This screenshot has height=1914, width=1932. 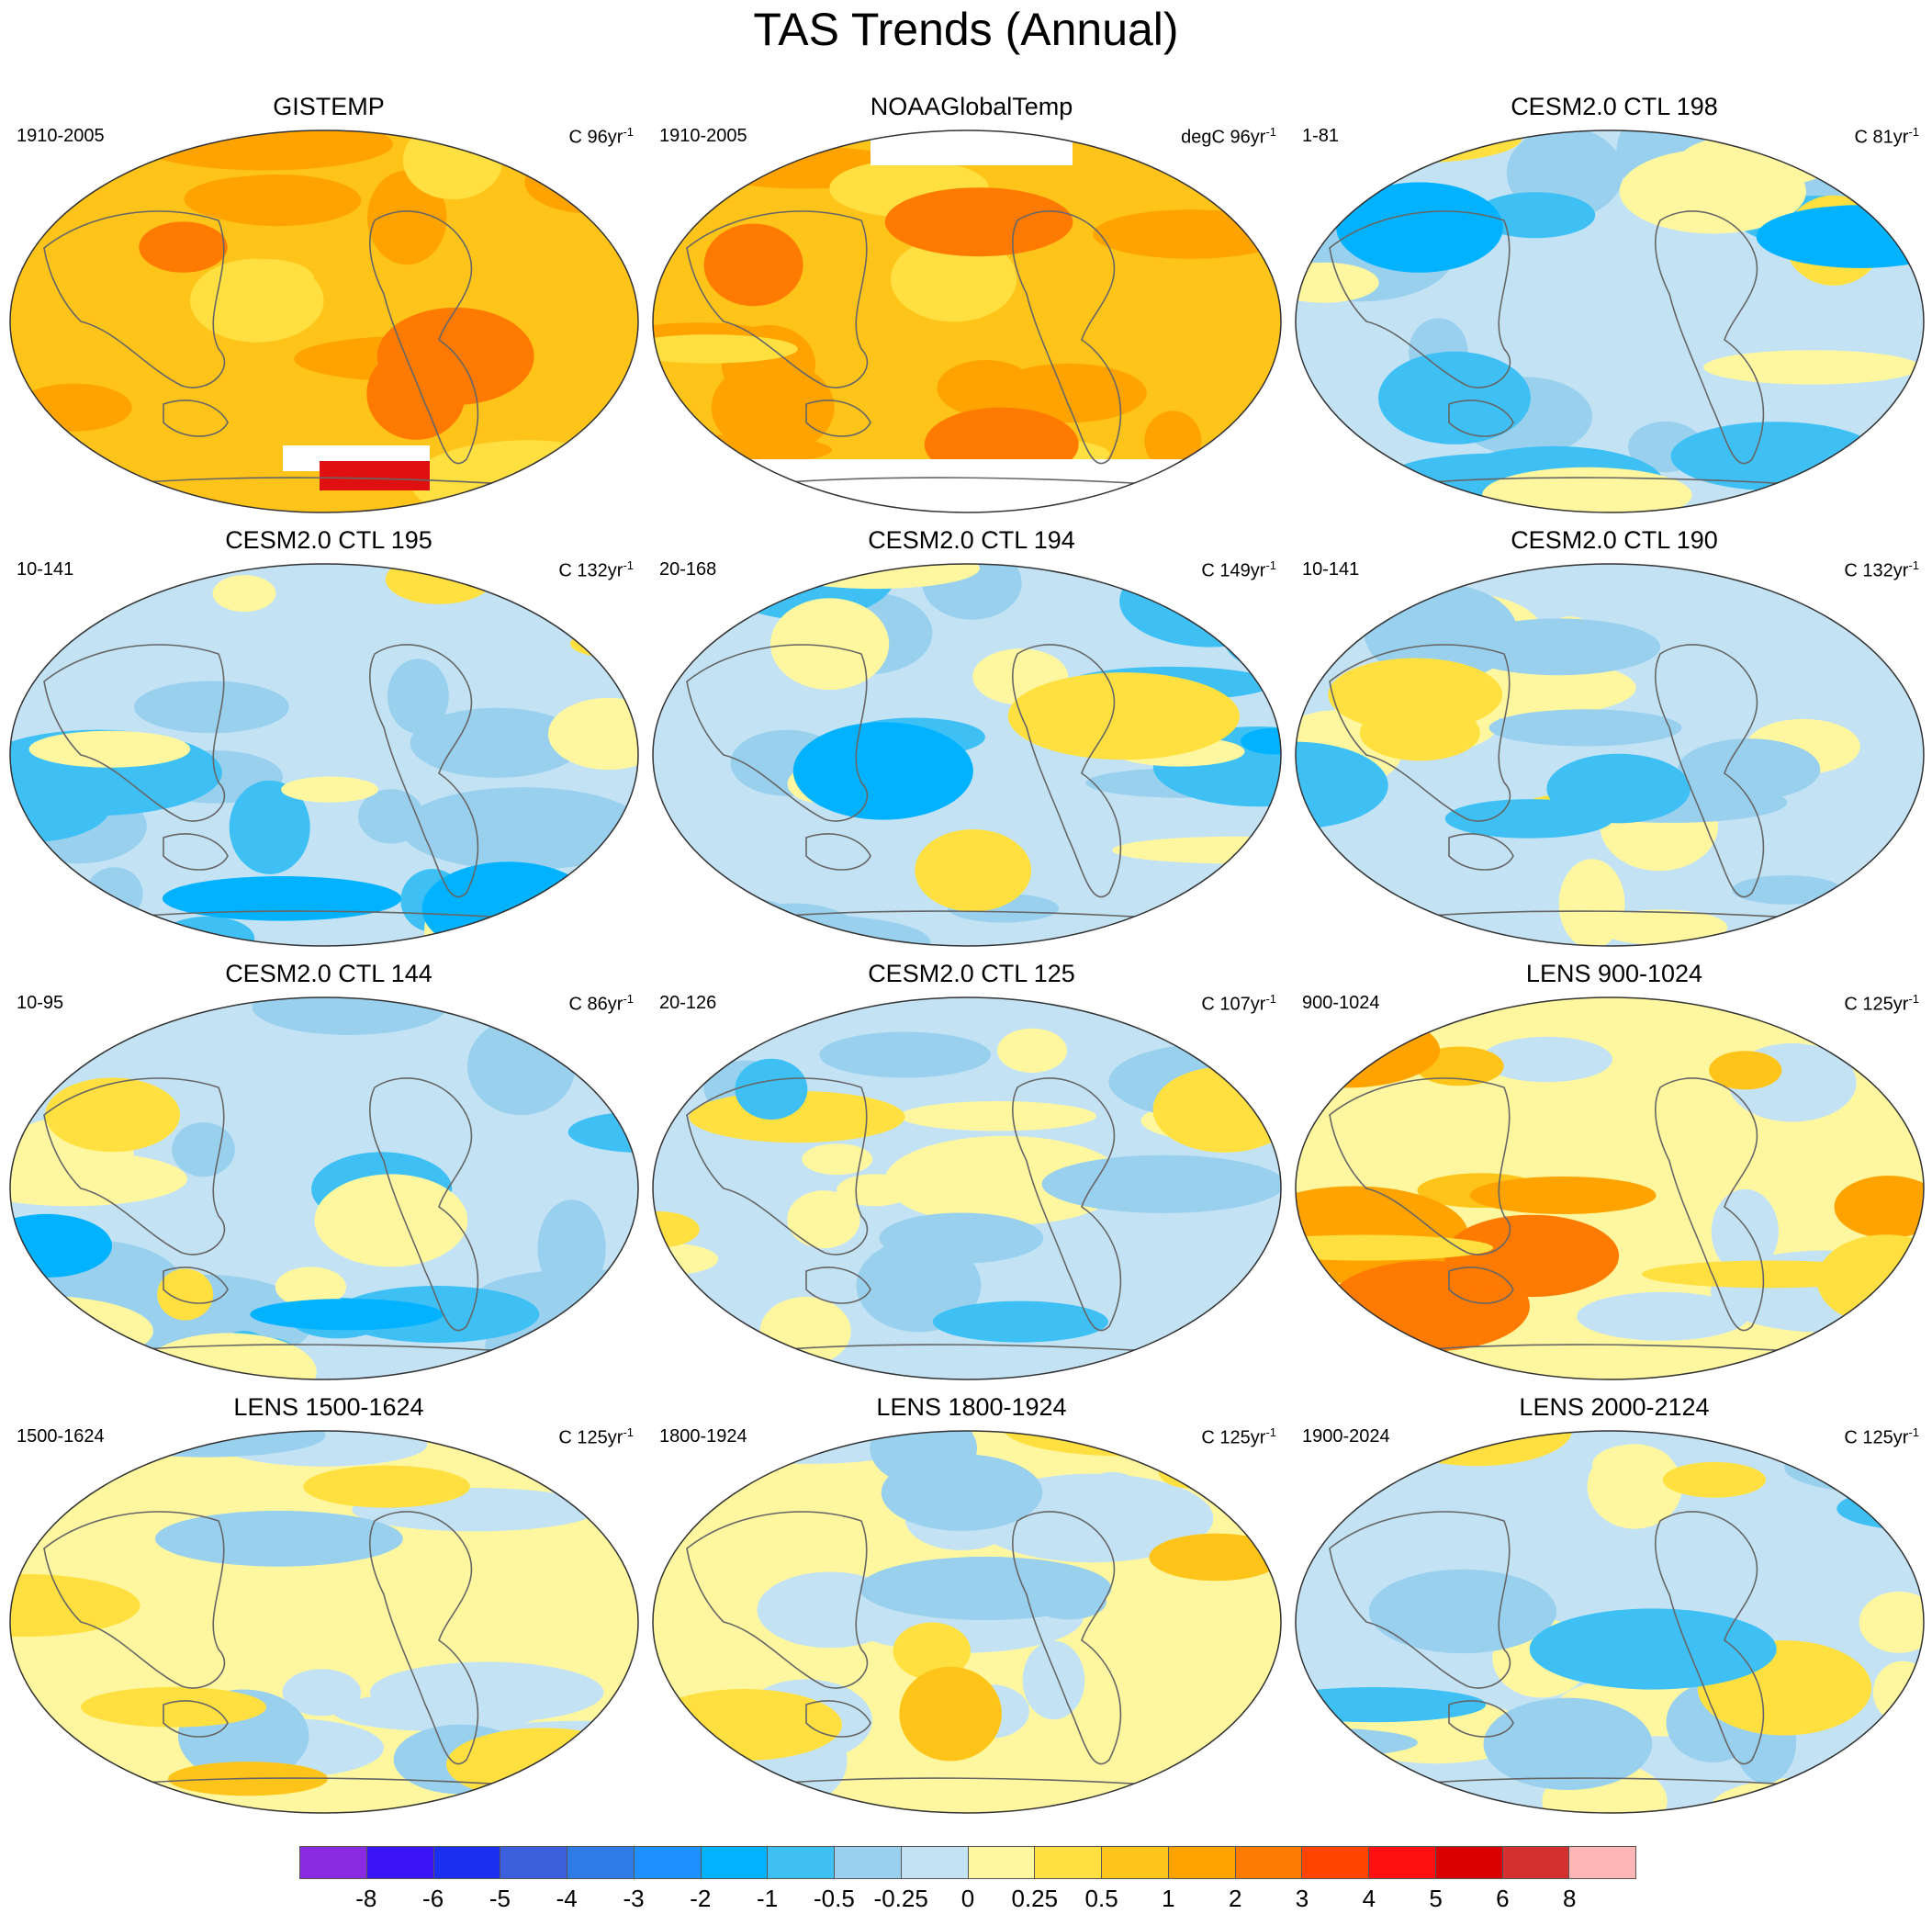 What do you see at coordinates (1614, 973) in the screenshot?
I see `panel-title: LENS 900-1024` at bounding box center [1614, 973].